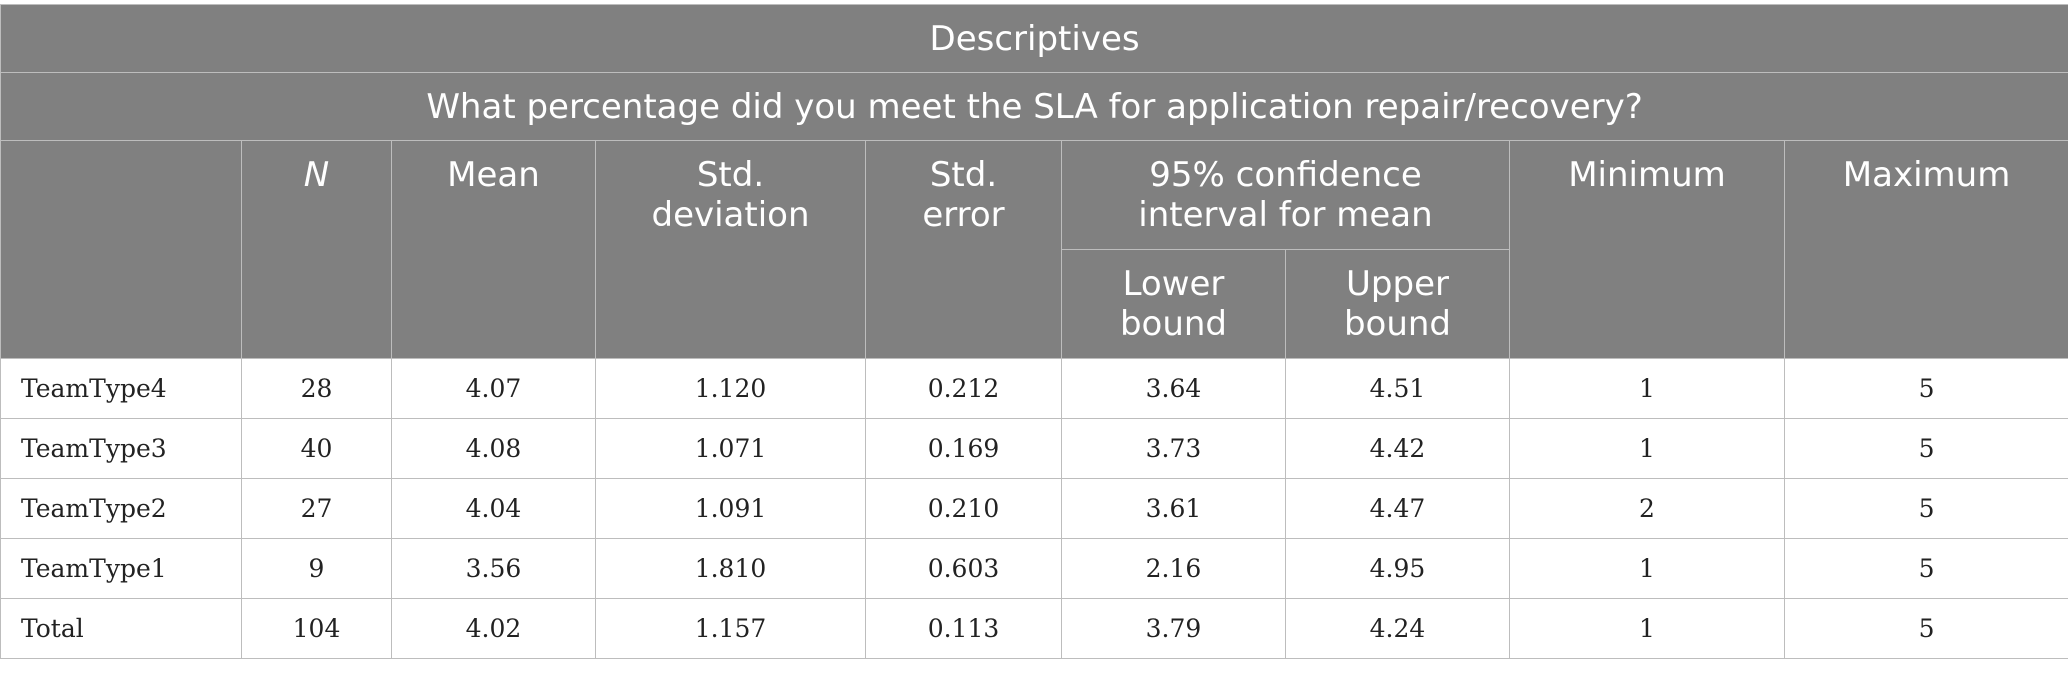 The width and height of the screenshot is (2068, 686). Describe the element at coordinates (493, 448) in the screenshot. I see `cell-mean: 4.08` at that location.